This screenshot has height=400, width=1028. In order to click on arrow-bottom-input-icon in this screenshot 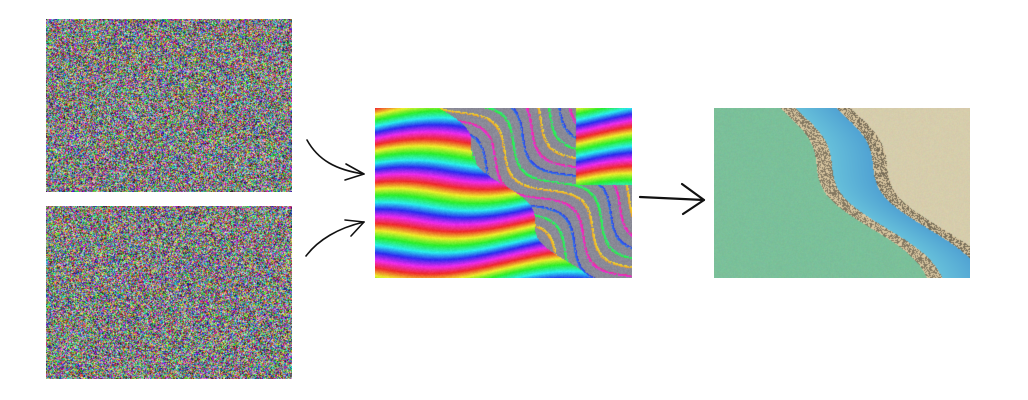, I will do `click(335, 238)`.